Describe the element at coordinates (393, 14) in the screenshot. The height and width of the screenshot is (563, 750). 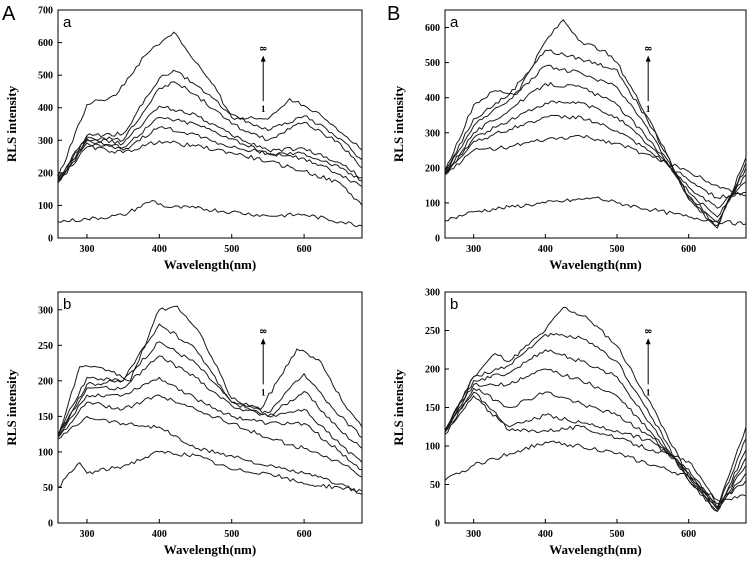
I see `panel-letter-b: B` at that location.